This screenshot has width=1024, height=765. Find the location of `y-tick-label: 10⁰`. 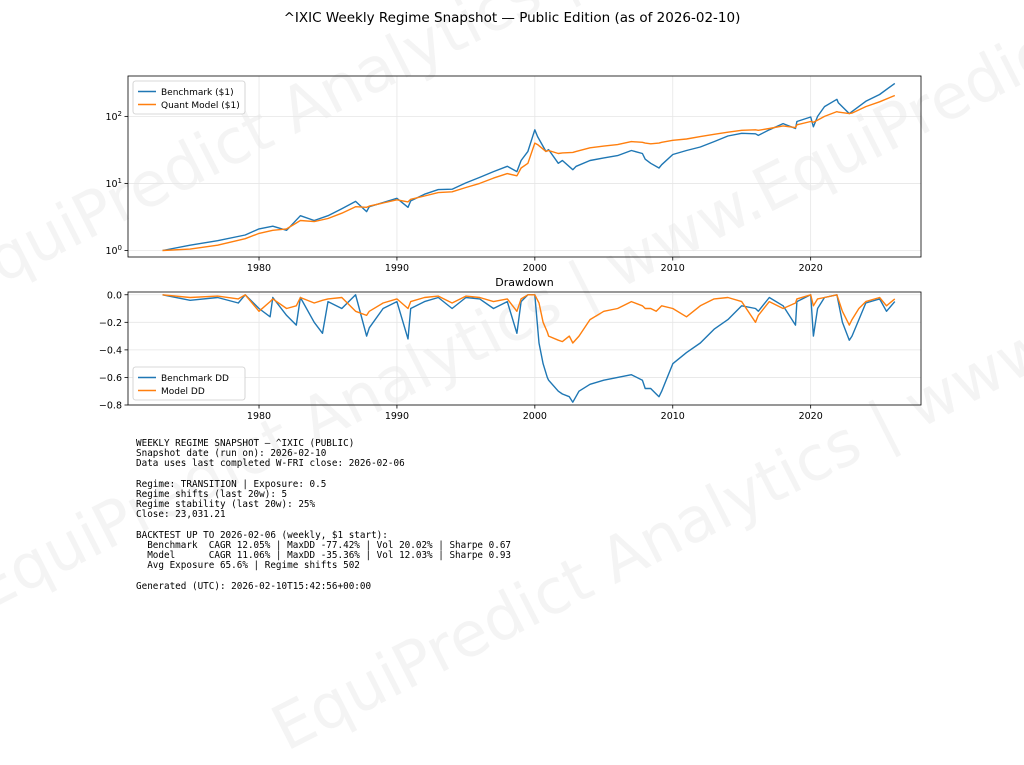

y-tick-label: 10⁰ is located at coordinates (113, 250).